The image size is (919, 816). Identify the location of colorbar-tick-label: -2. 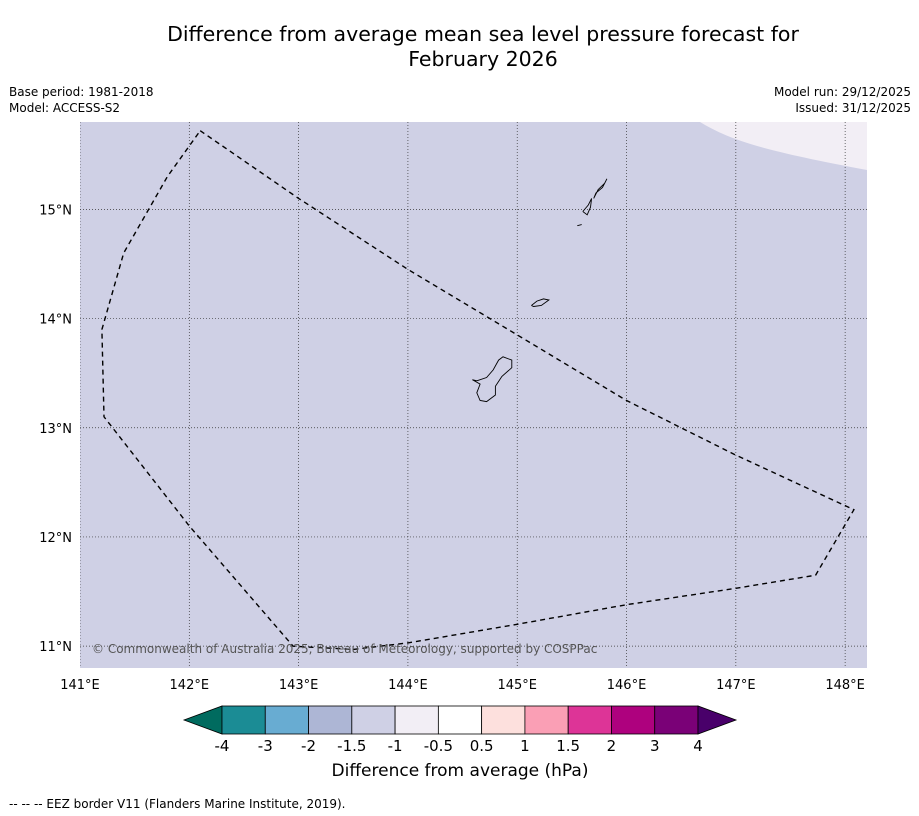
(308, 746).